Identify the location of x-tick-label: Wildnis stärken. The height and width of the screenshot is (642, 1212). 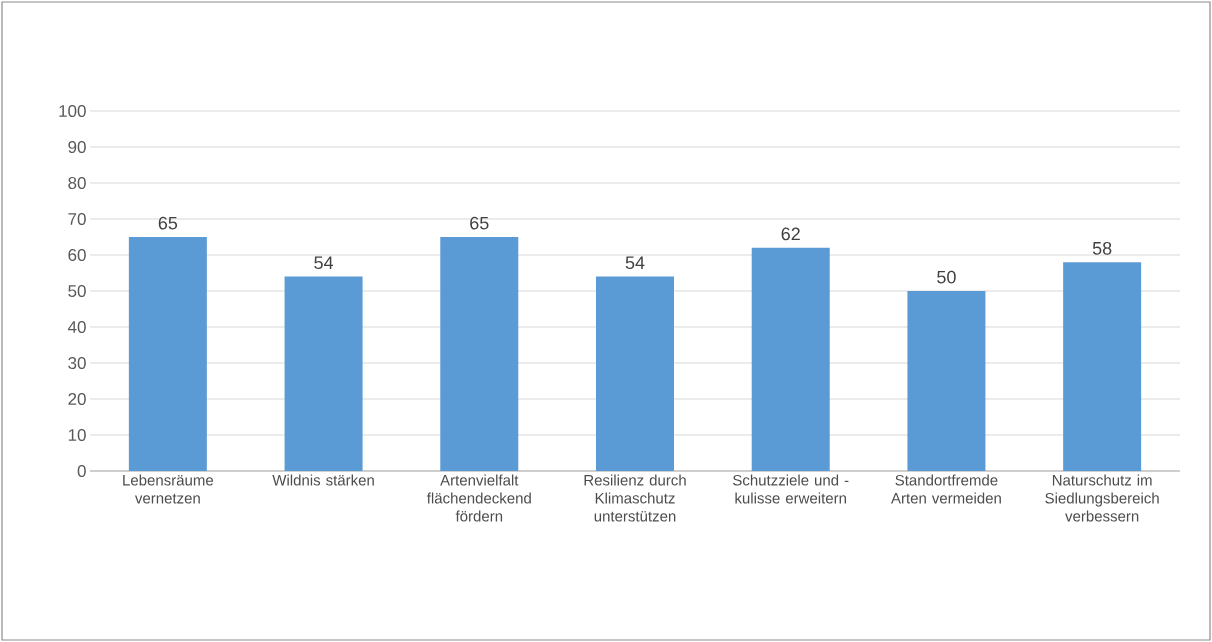
(323, 480).